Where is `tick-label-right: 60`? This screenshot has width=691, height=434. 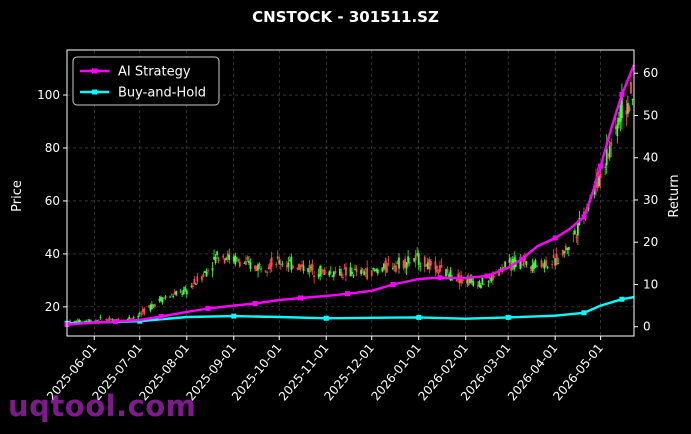 tick-label-right: 60 is located at coordinates (650, 73).